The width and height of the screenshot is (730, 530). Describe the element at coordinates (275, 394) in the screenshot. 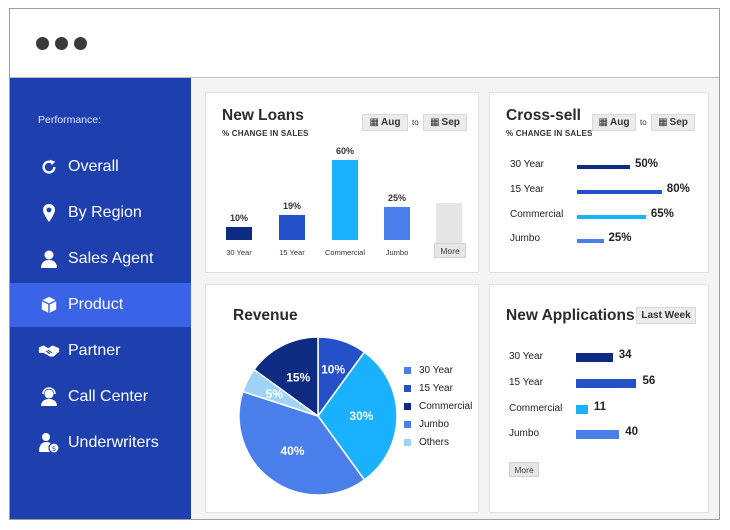

I see `pie-slice-label: 5%` at that location.